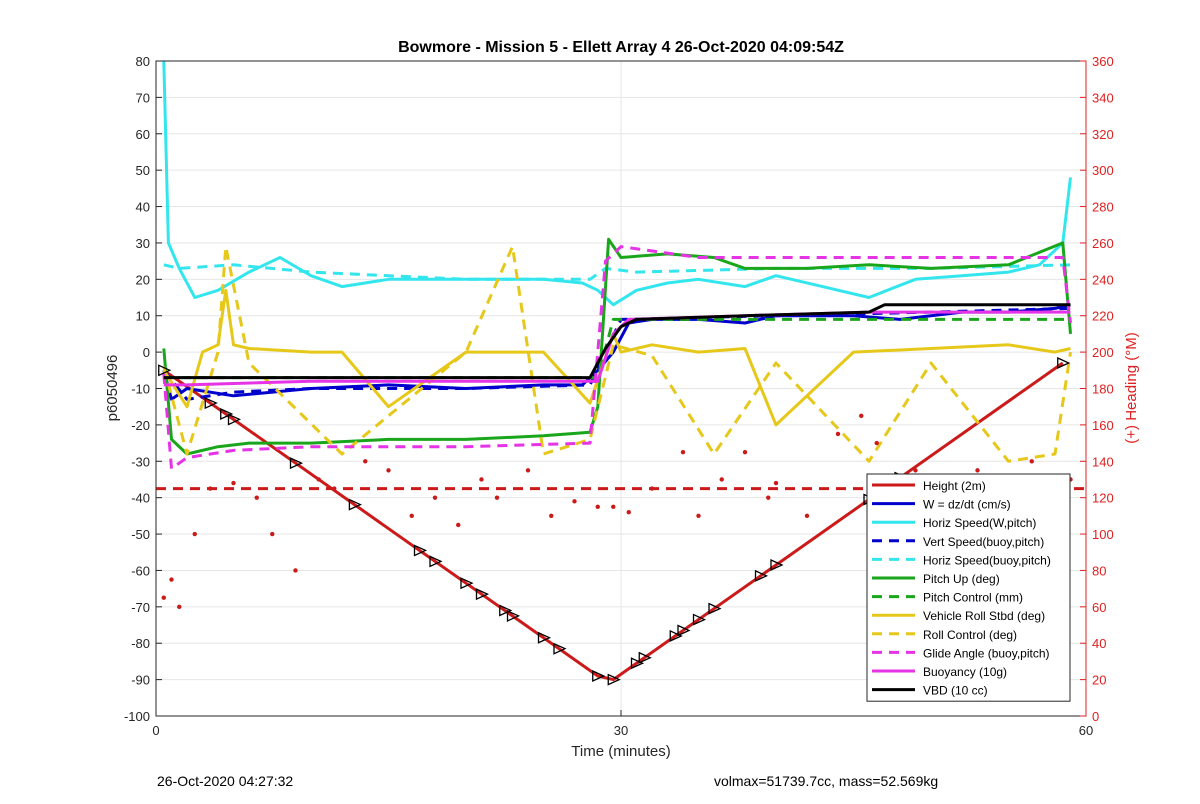  Describe the element at coordinates (970, 635) in the screenshot. I see `legend-entry: Roll Control (deg)` at that location.